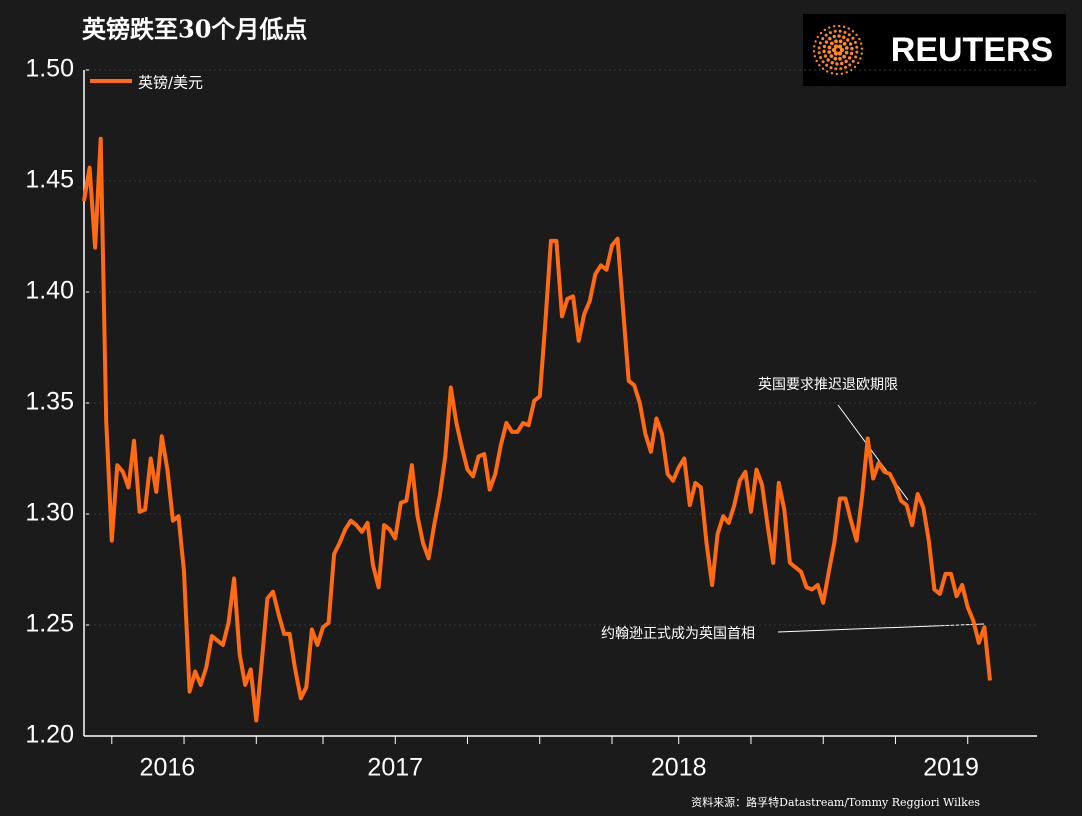 This screenshot has height=816, width=1082. Describe the element at coordinates (49, 69) in the screenshot. I see `y-tick-label: 1.50` at that location.